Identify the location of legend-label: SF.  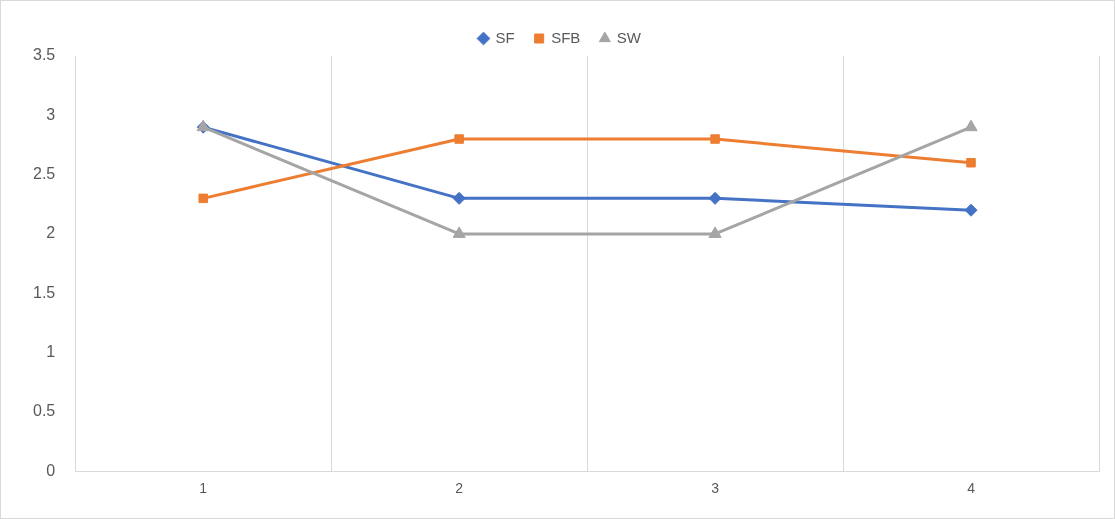
(505, 37).